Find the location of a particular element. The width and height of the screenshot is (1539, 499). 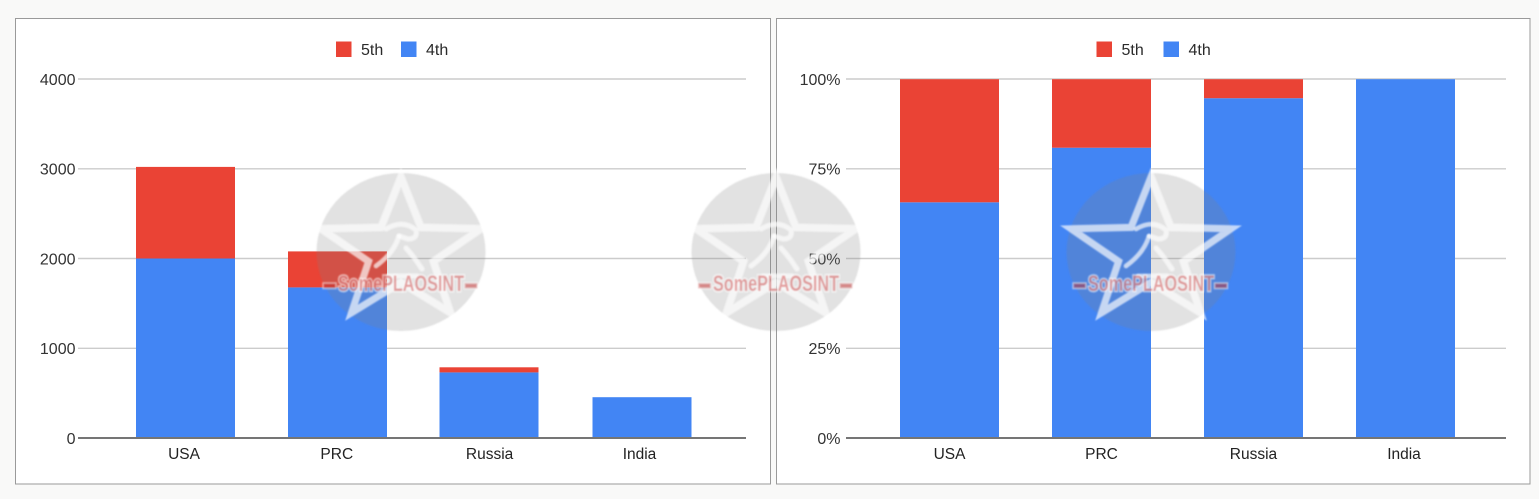

svg-text: 25% is located at coordinates (824, 349).